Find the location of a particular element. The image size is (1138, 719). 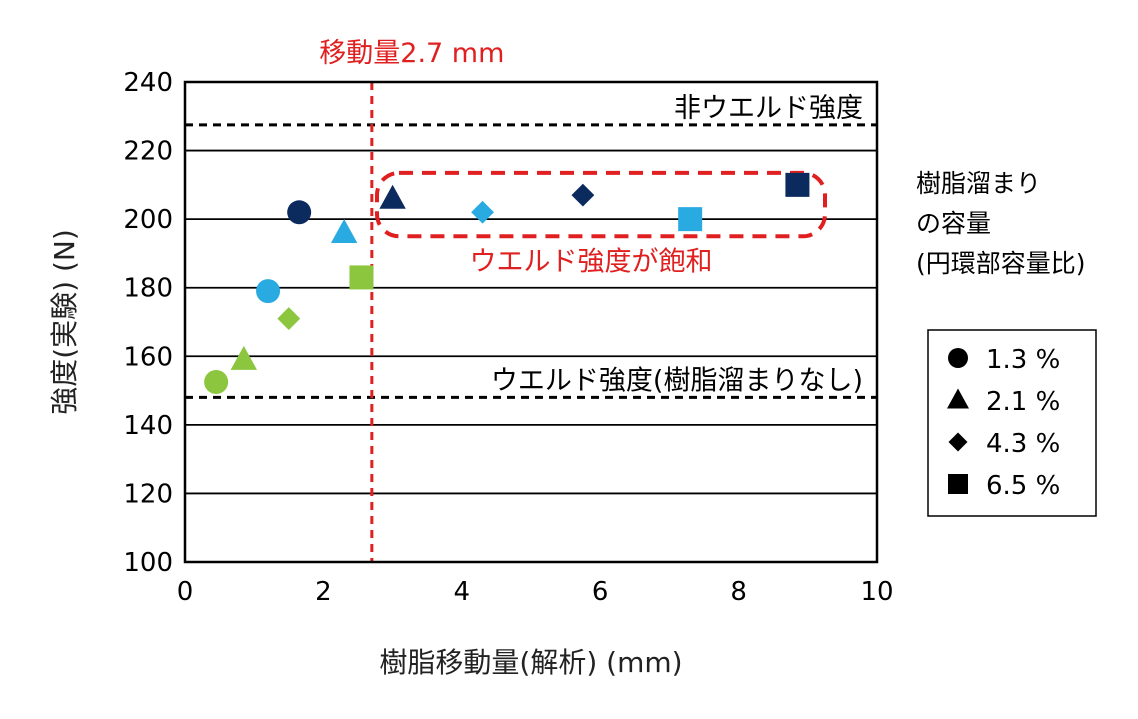

y-tick-label-100: 100 is located at coordinates (148, 563).